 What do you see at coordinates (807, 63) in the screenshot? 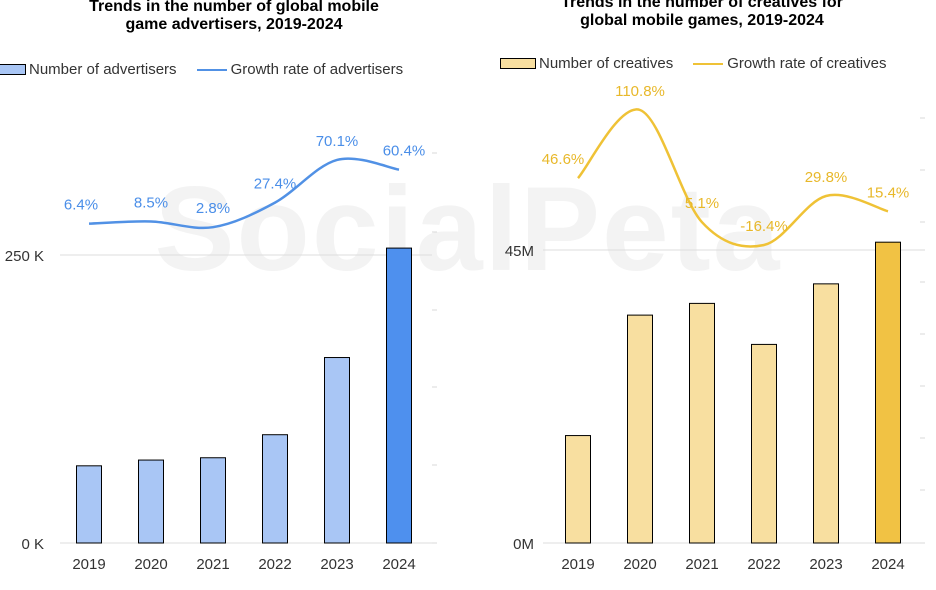
I see `legend-line-label: Growth rate of creatives` at bounding box center [807, 63].